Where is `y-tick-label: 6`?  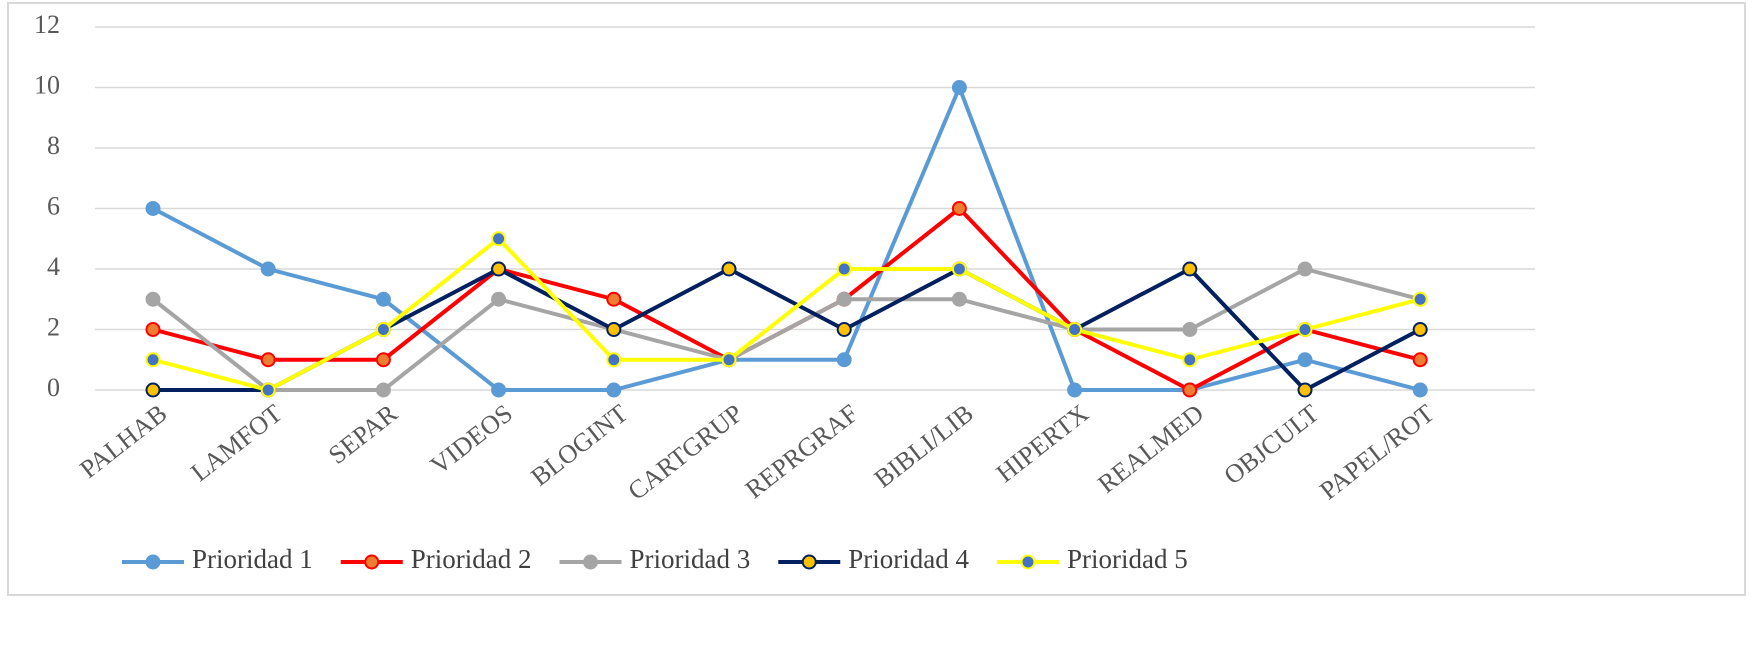 y-tick-label: 6 is located at coordinates (53, 205).